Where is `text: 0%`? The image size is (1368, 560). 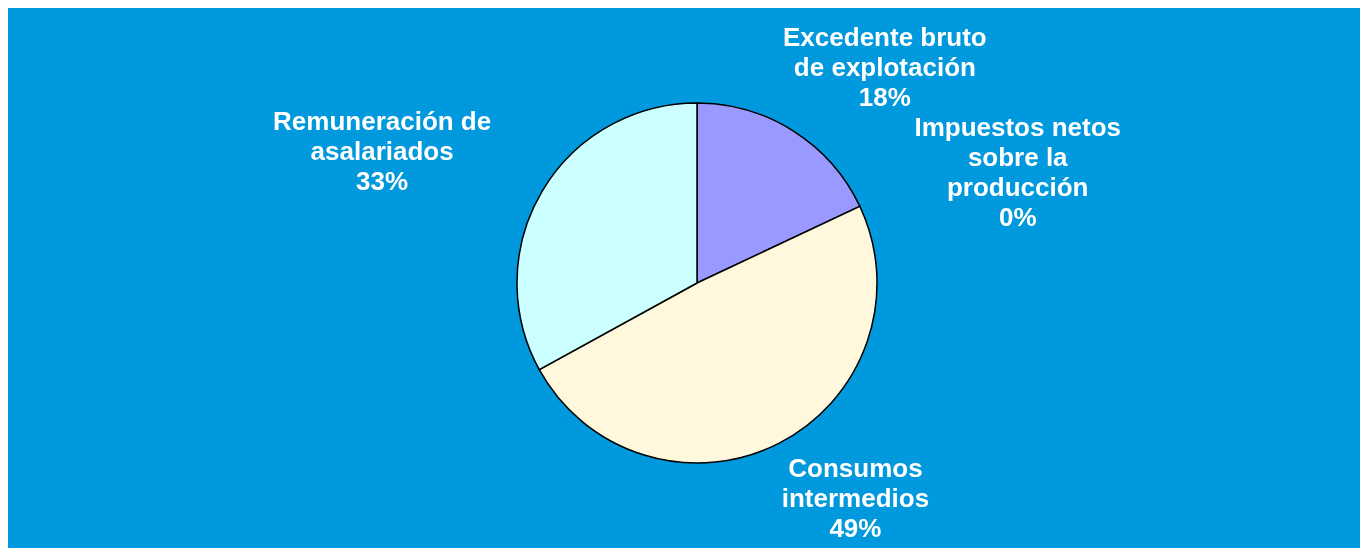 text: 0% is located at coordinates (1017, 216).